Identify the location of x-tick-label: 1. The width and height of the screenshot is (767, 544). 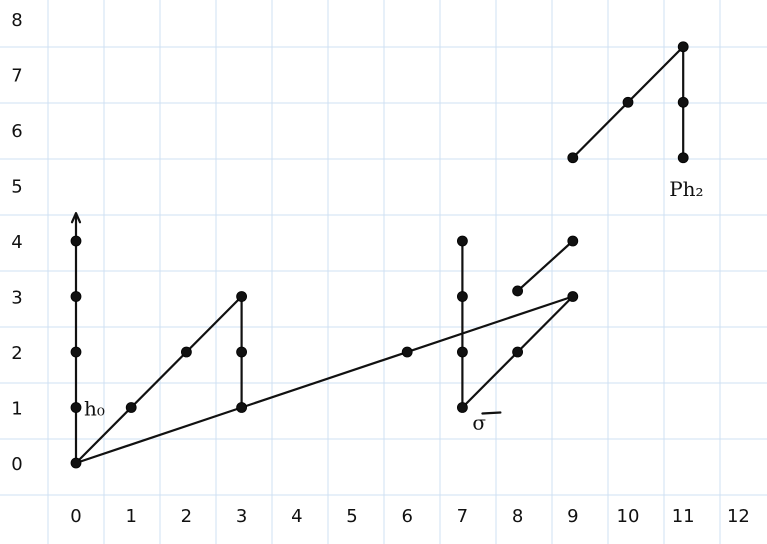
(130, 516).